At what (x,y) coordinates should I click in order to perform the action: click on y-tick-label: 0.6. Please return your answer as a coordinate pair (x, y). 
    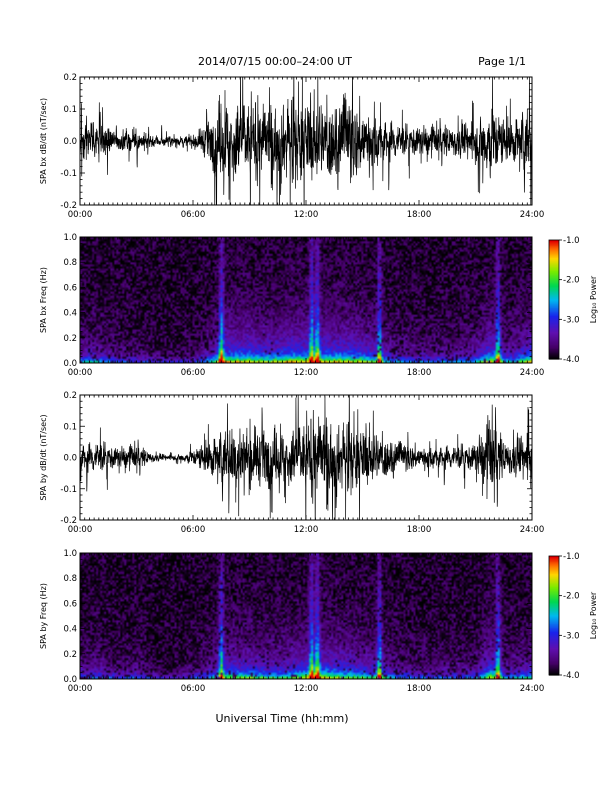
    Looking at the image, I should click on (70, 604).